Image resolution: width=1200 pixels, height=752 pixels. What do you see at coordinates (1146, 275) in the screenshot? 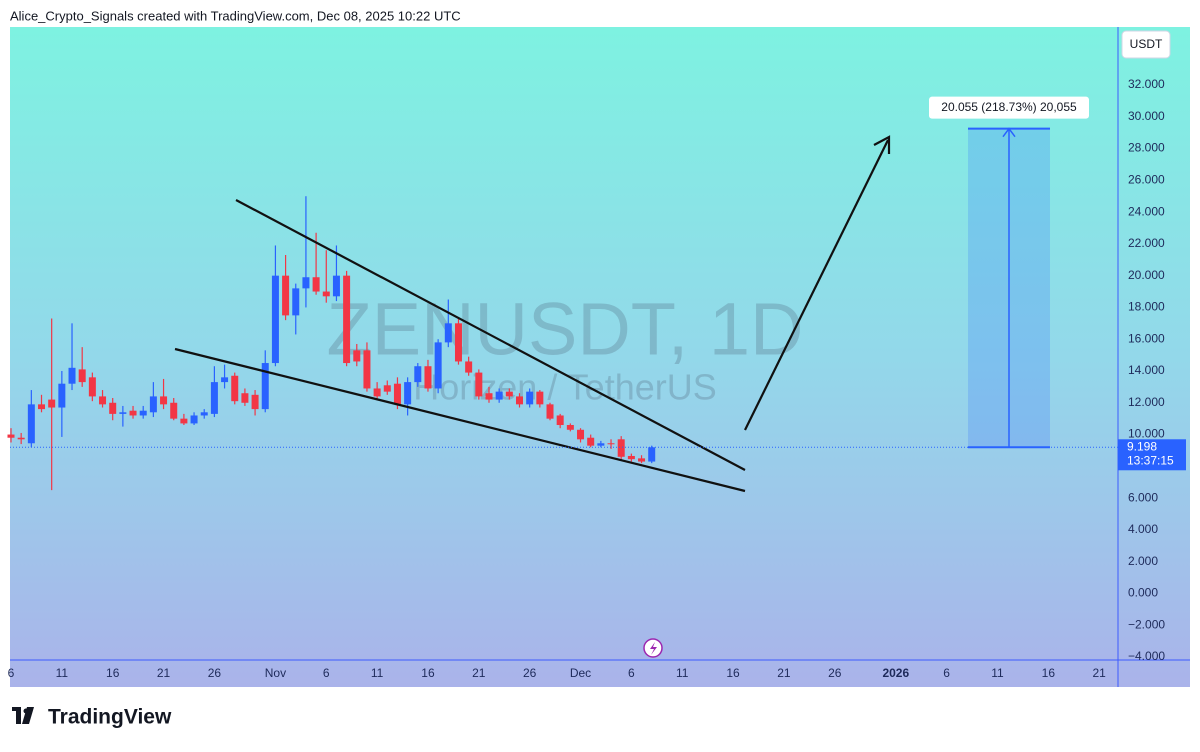
I see `y-tick-label: 20.000` at bounding box center [1146, 275].